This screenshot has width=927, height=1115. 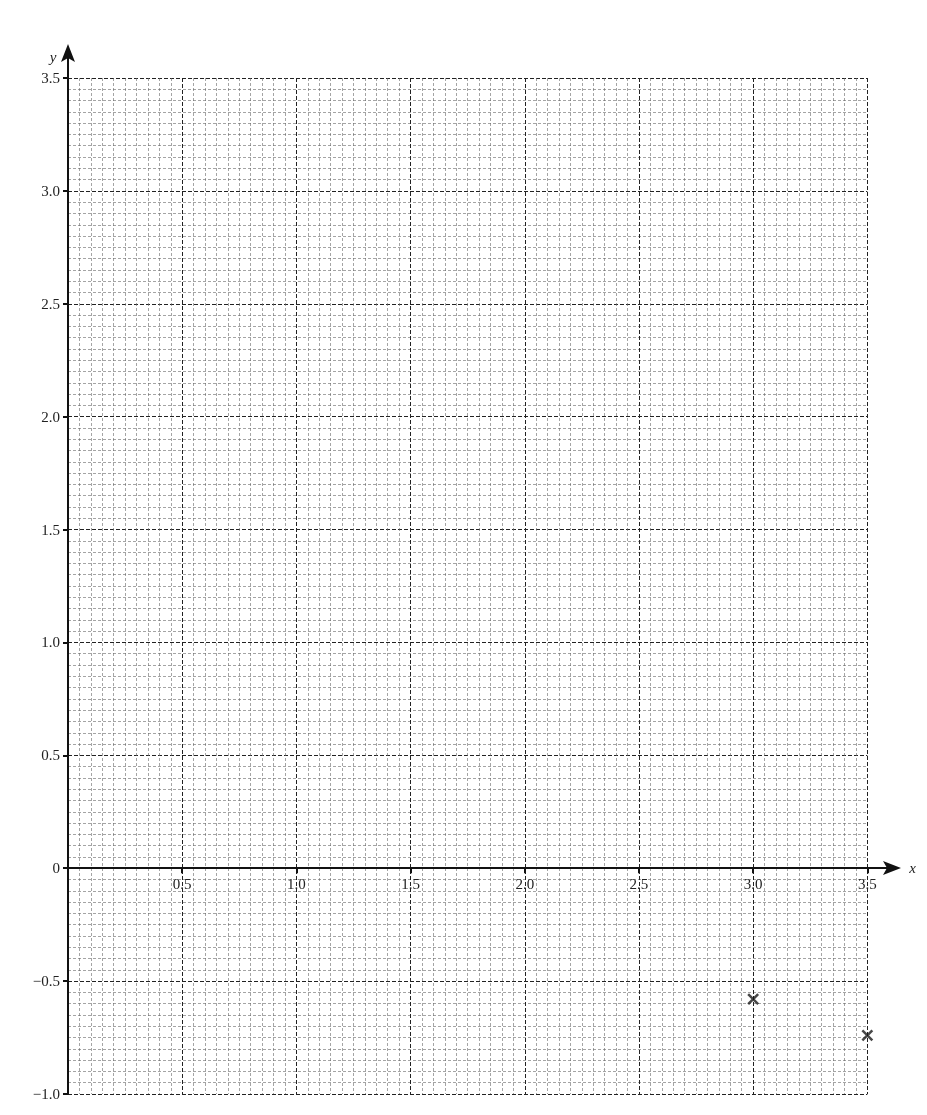 What do you see at coordinates (867, 883) in the screenshot?
I see `x-tick-label: 3.5` at bounding box center [867, 883].